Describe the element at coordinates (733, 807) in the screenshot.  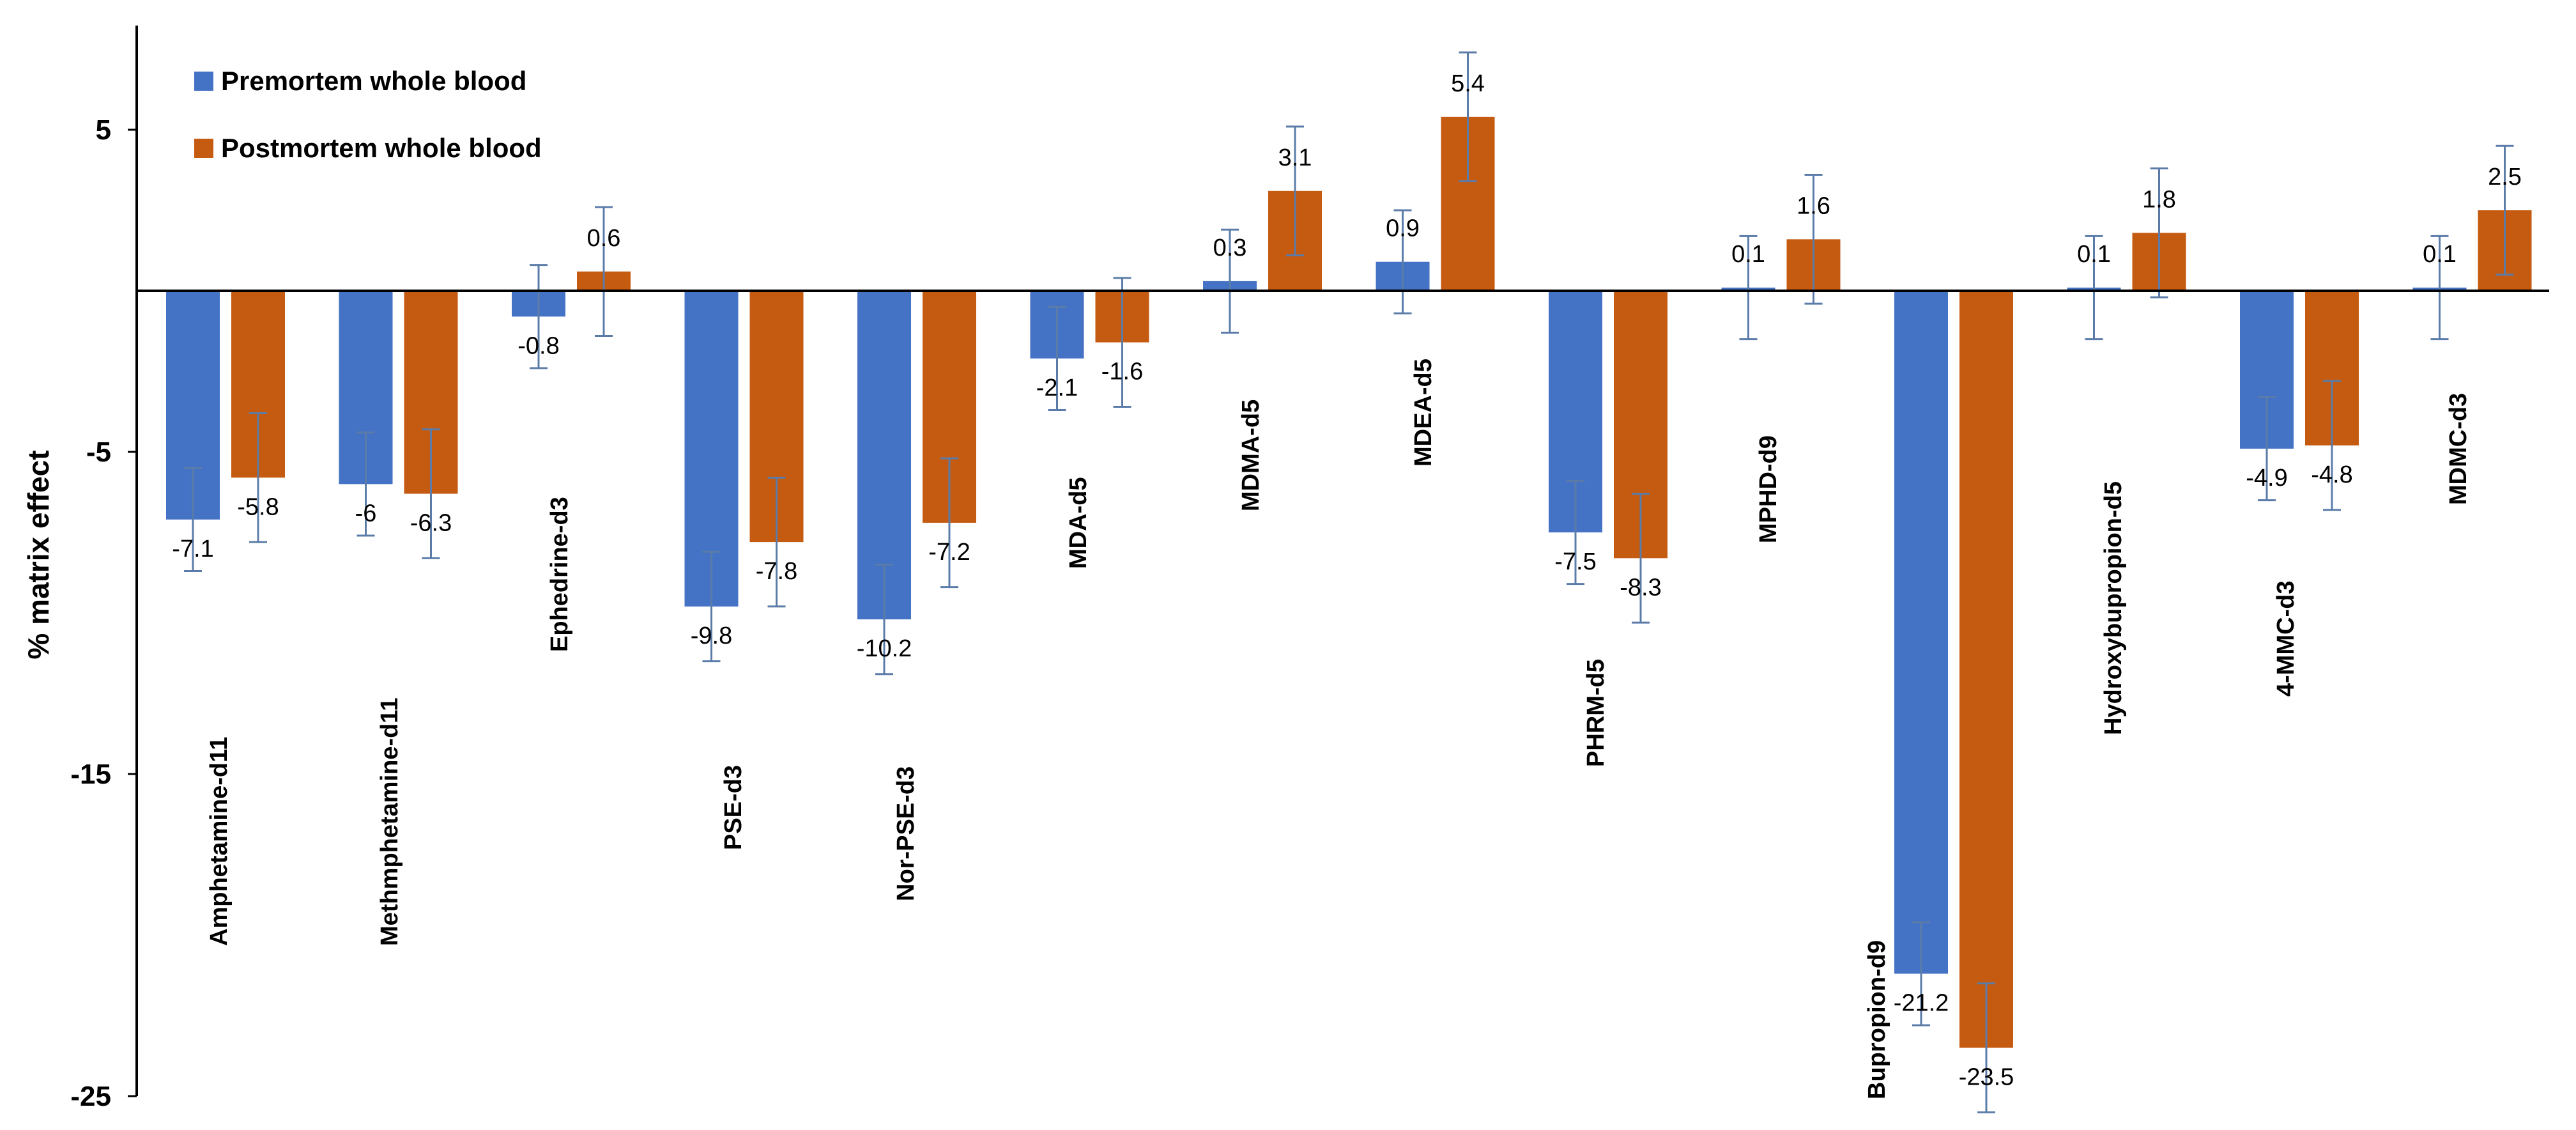
I see `category-label: PSE-d3` at that location.